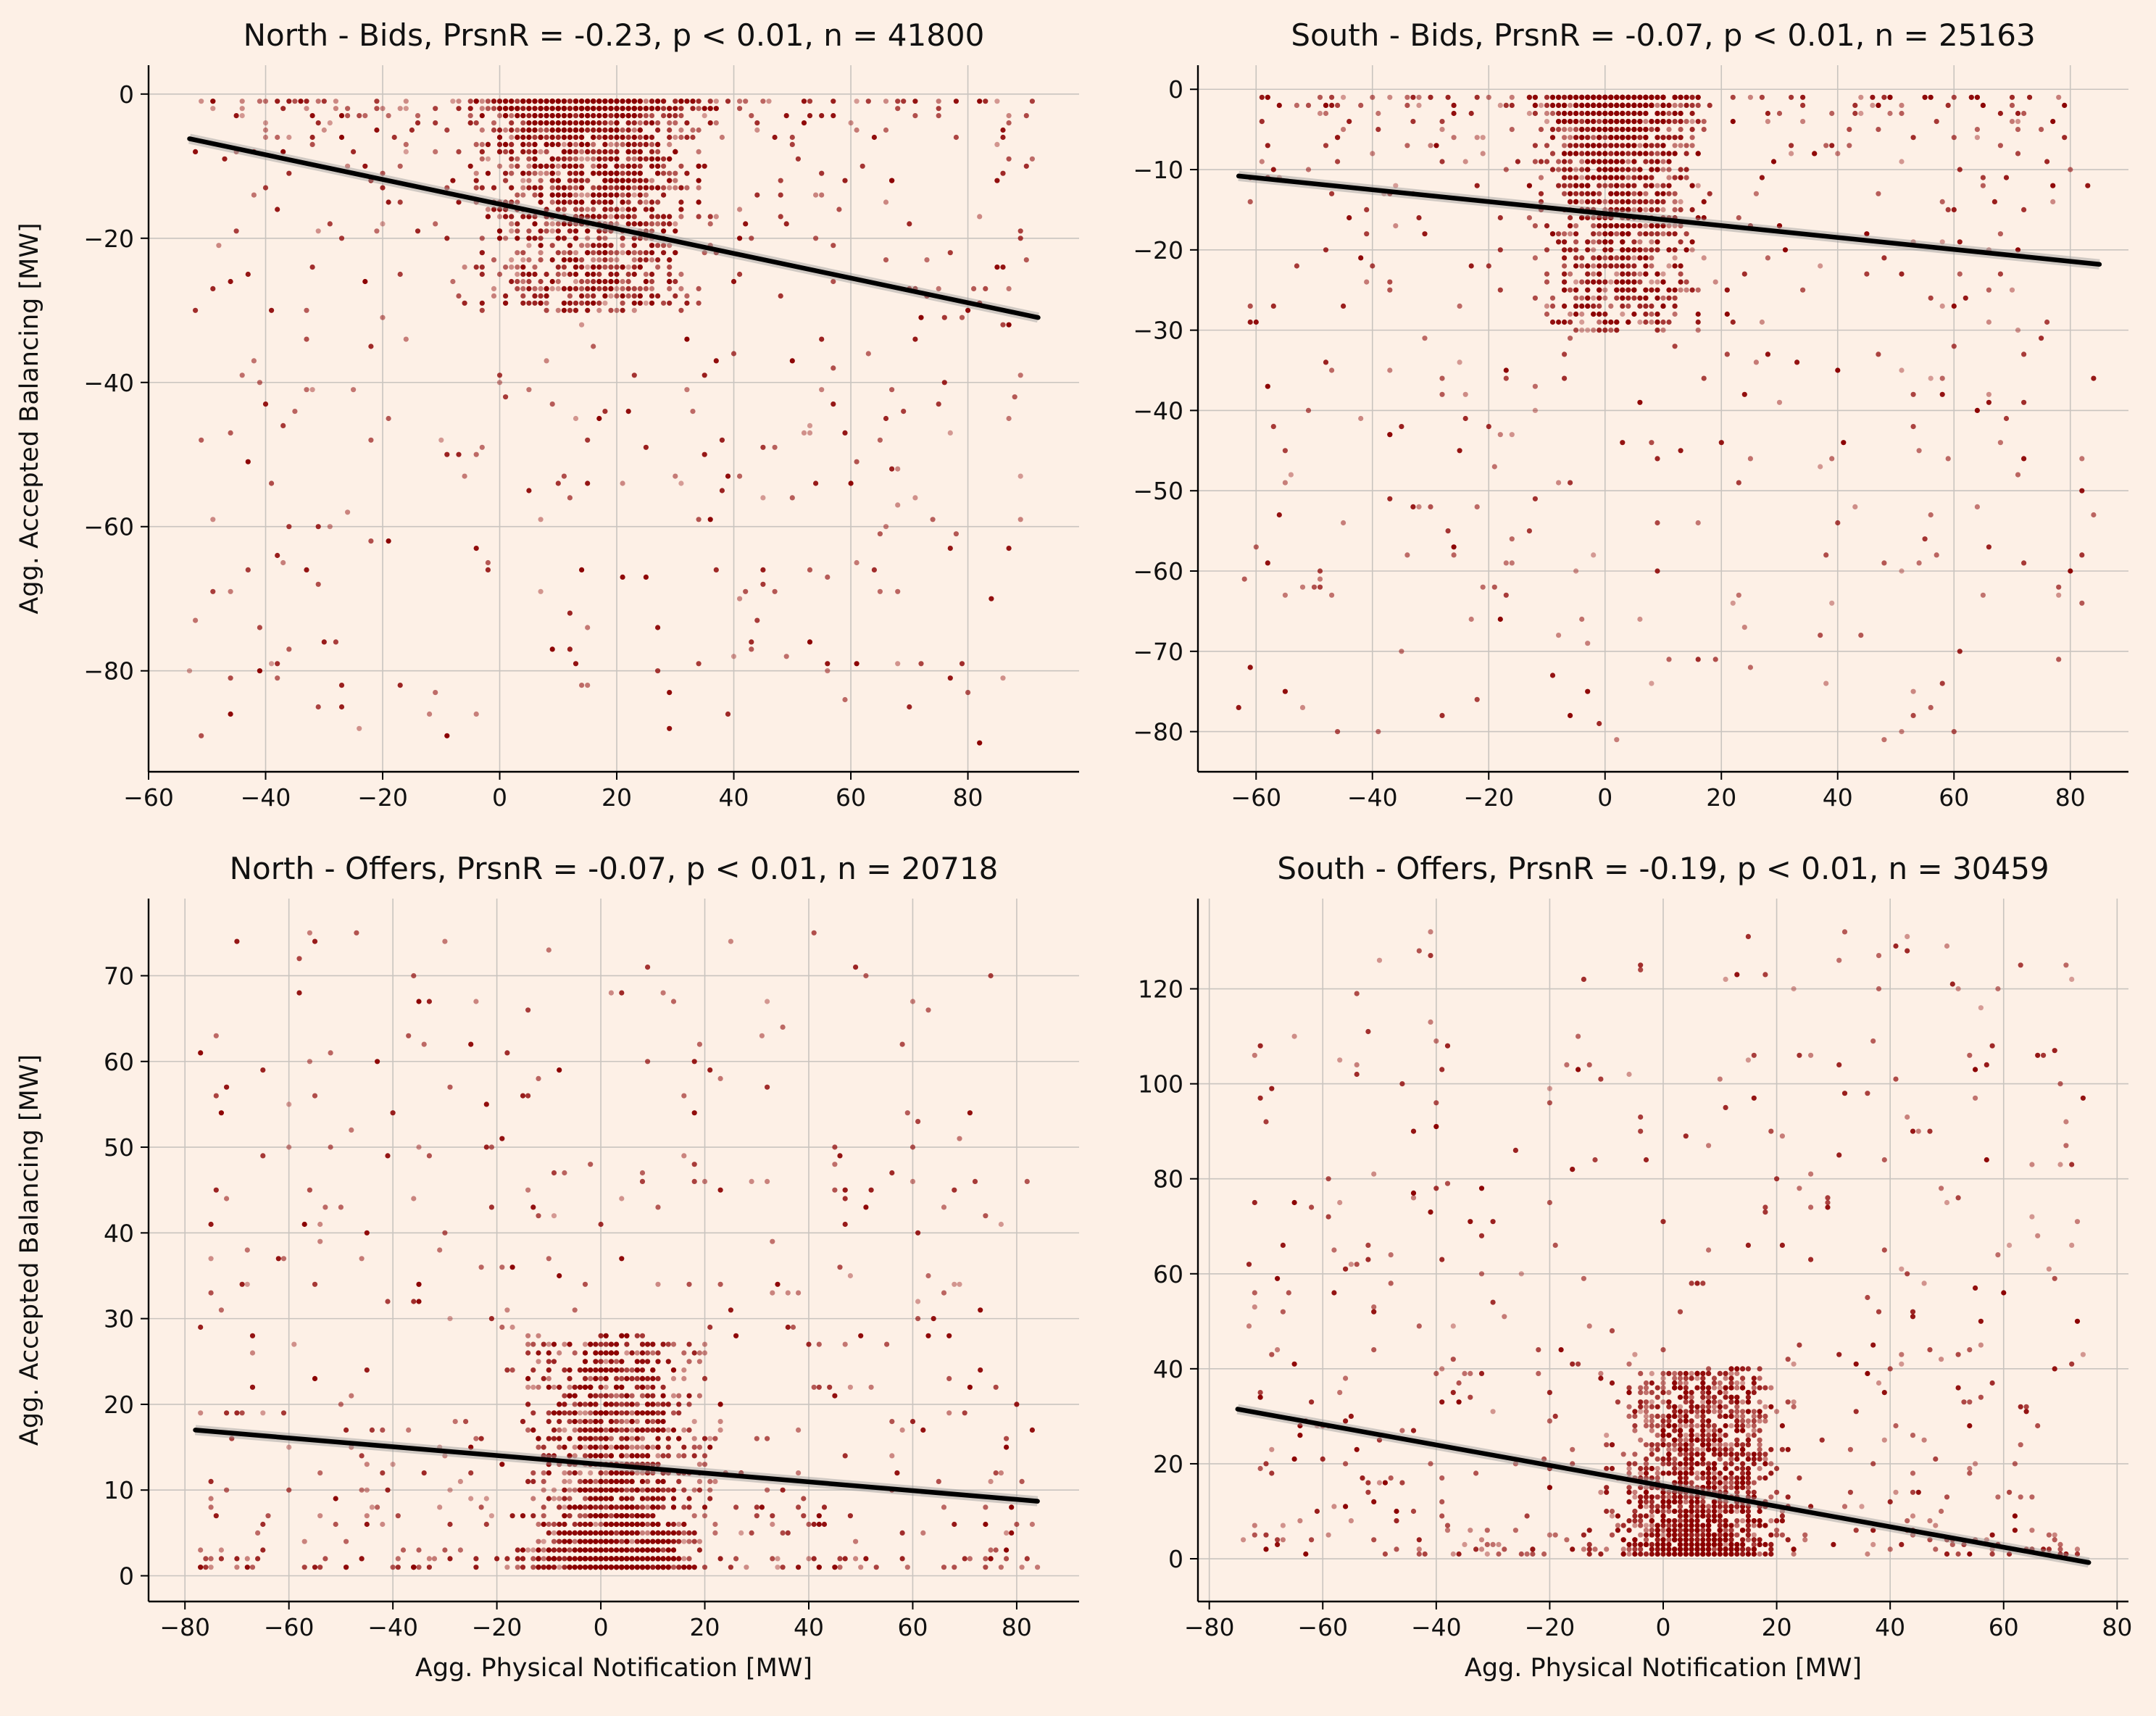  I want to click on x-tick-label: −40, so click(1372, 797).